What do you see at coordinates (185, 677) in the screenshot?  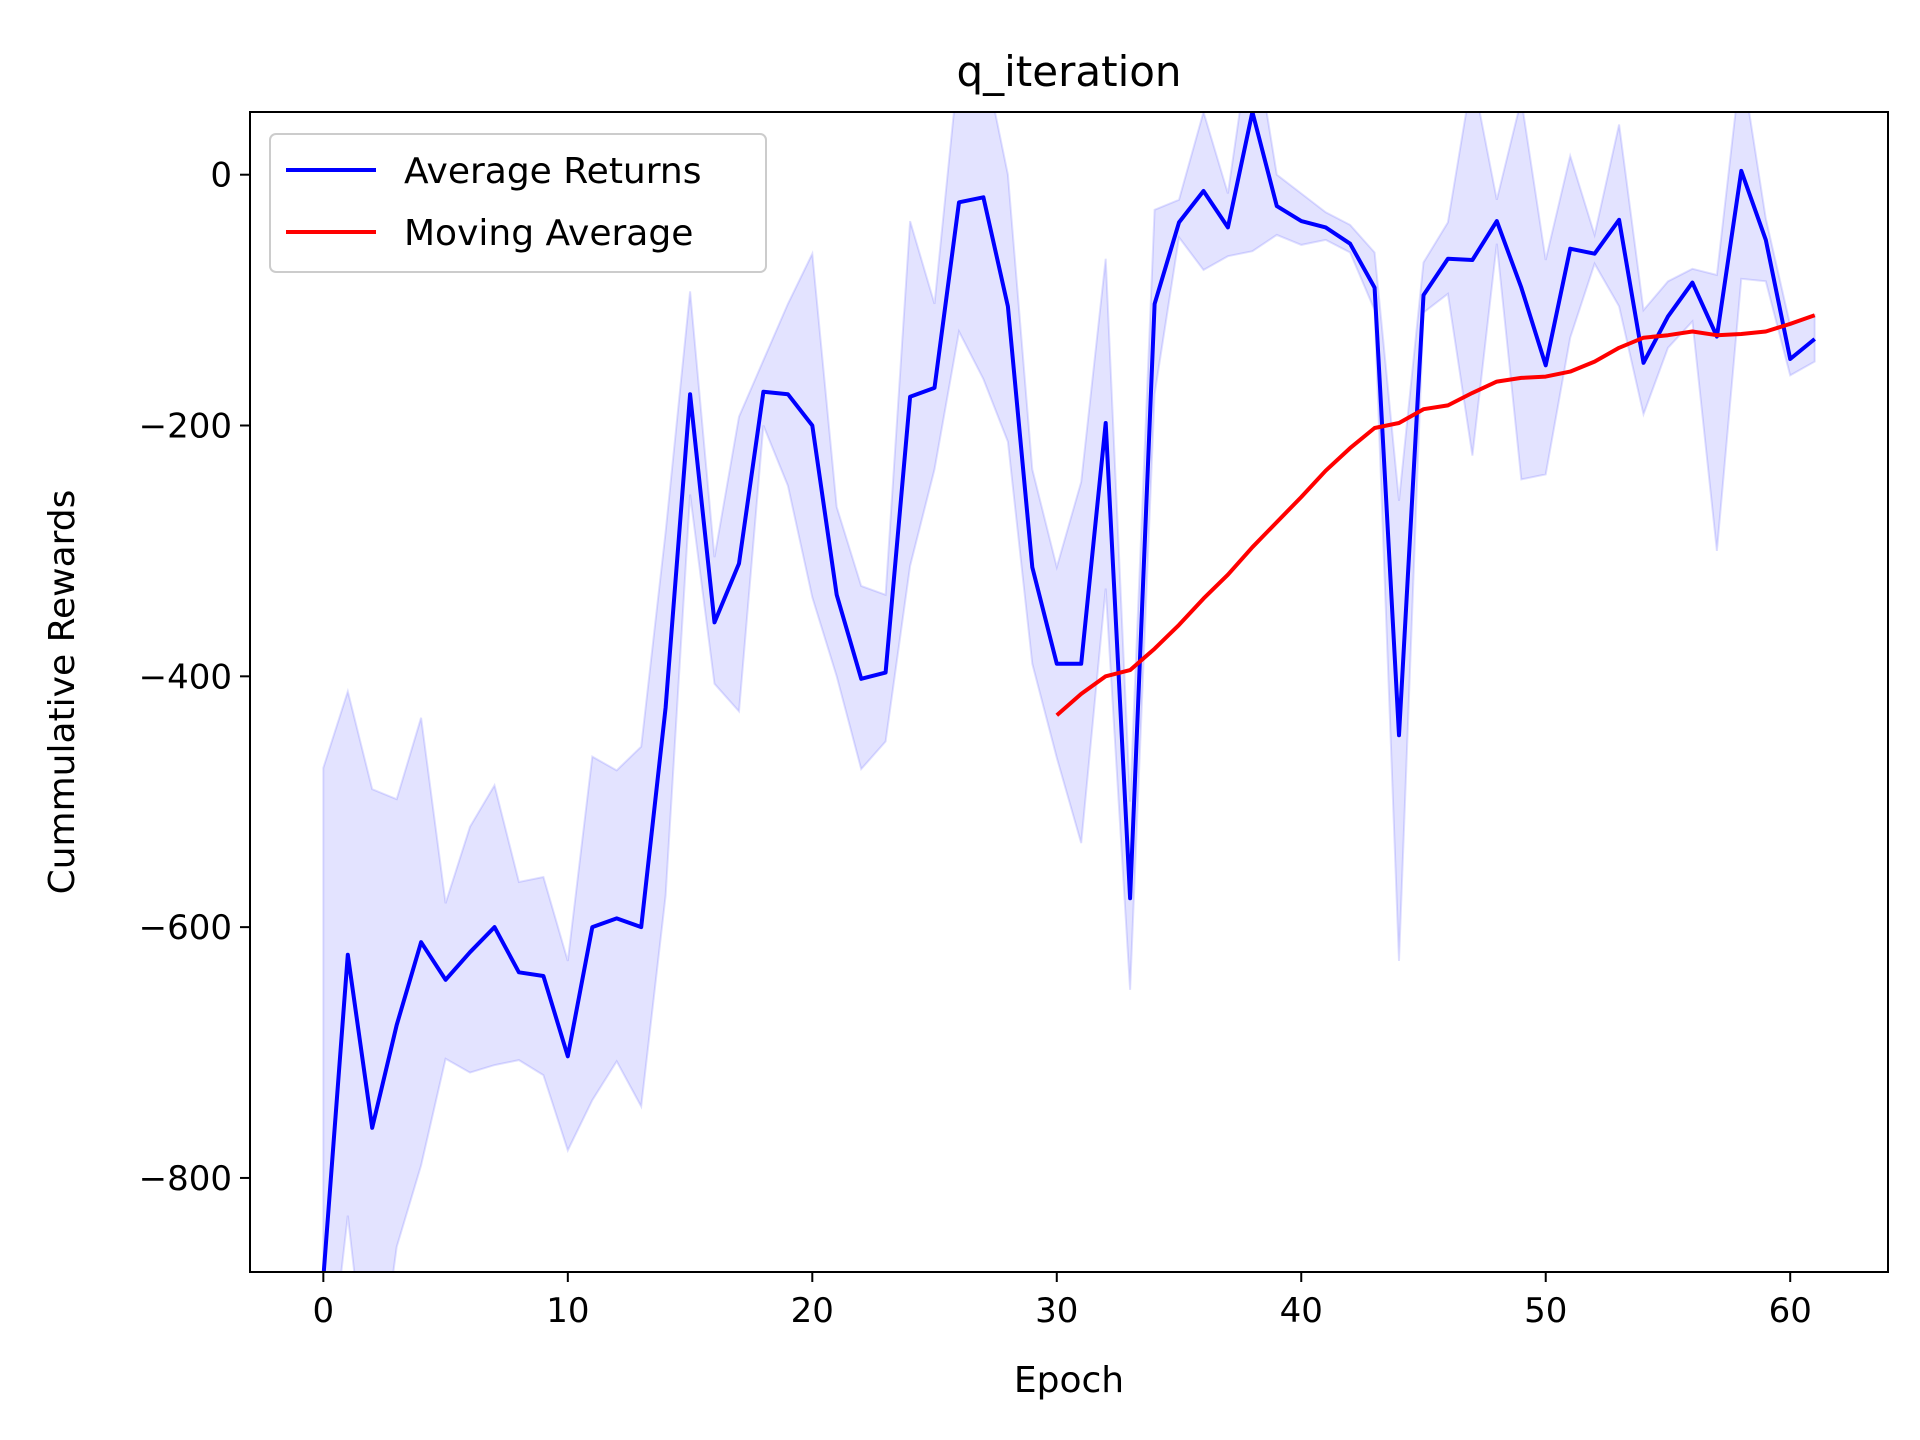 I see `y-tick-label: −400` at bounding box center [185, 677].